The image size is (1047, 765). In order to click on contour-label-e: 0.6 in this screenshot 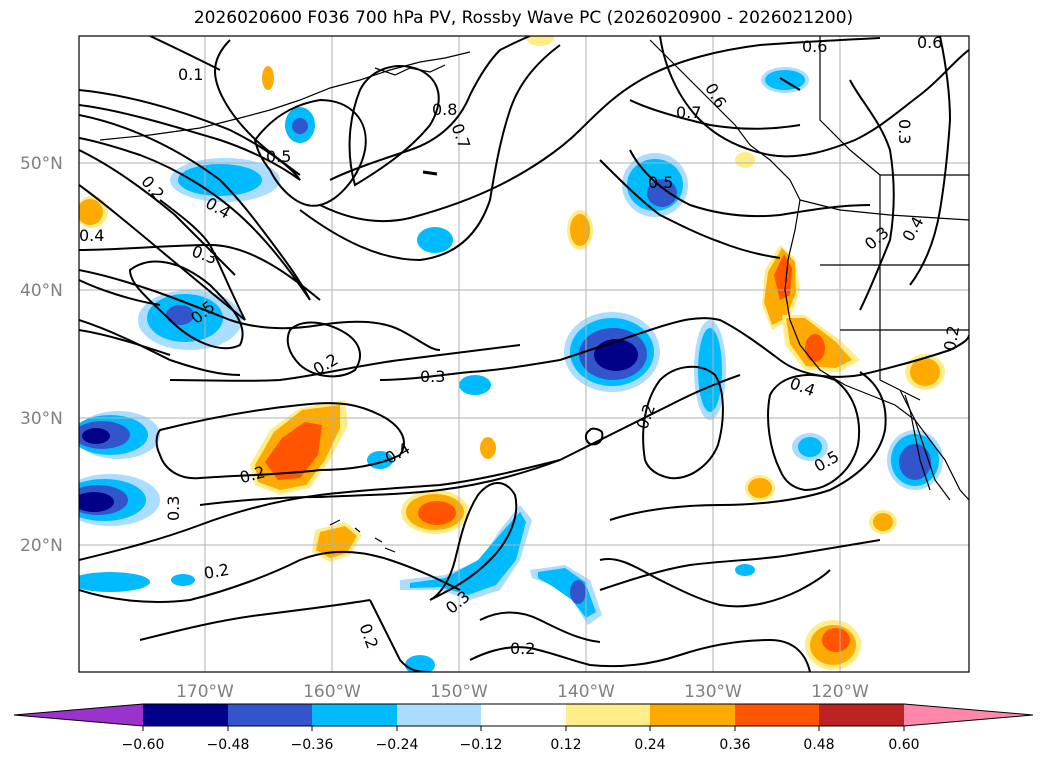, I will do `click(929, 42)`.